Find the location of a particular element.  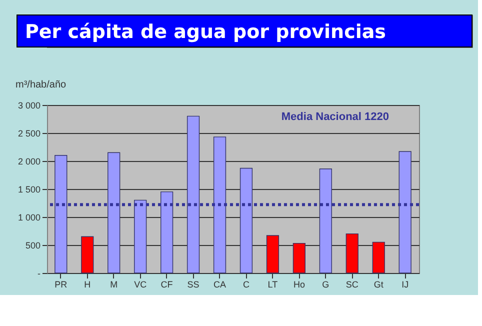

x-tick-label: C is located at coordinates (246, 285).